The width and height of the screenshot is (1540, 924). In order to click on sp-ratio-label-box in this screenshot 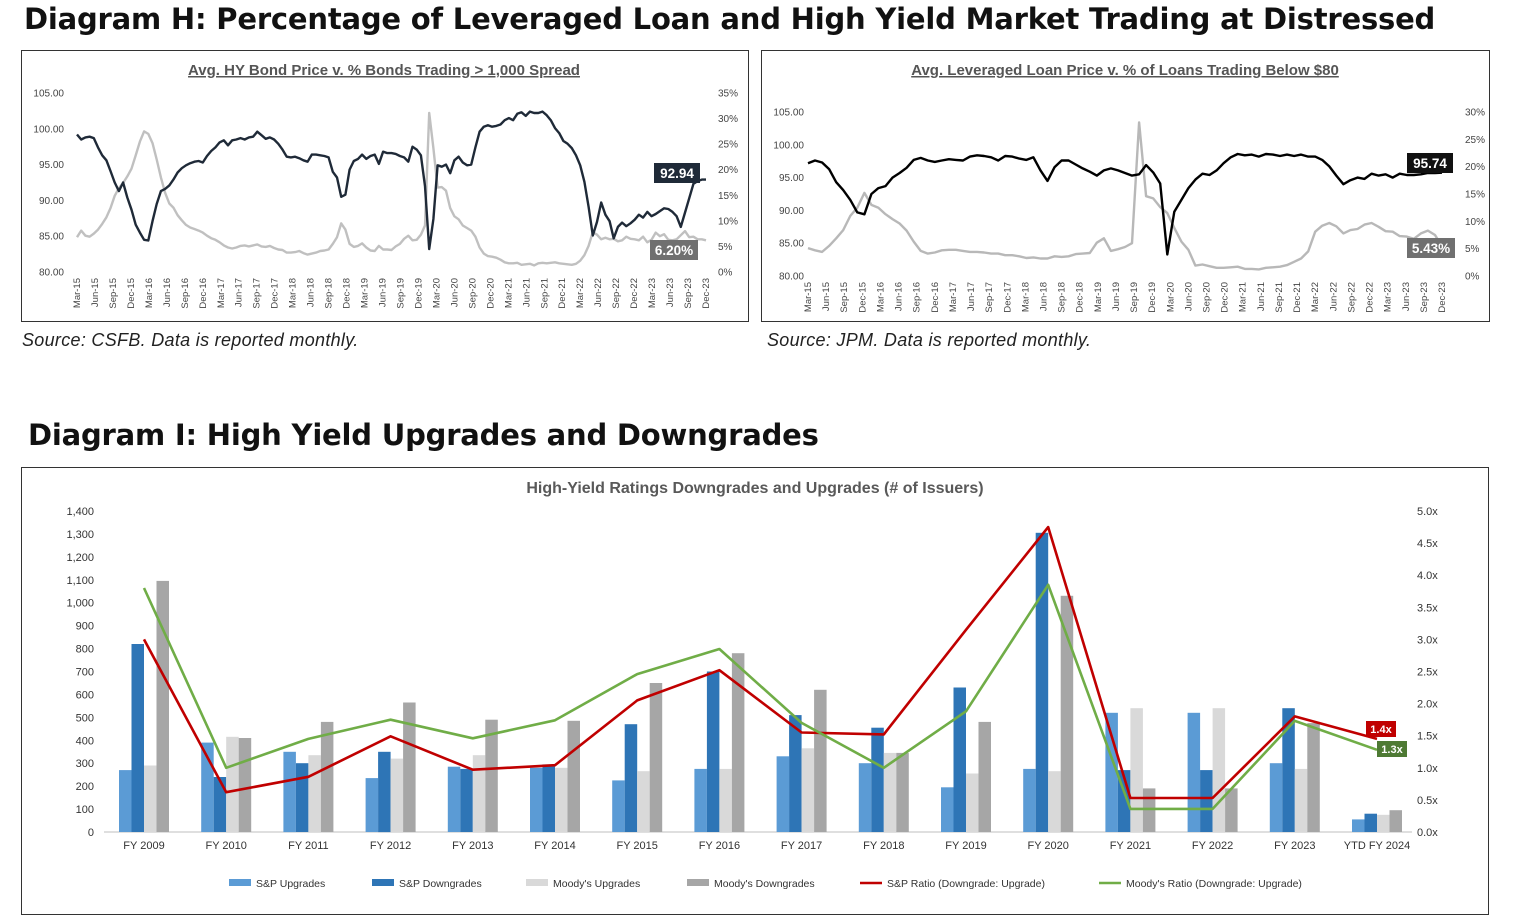, I will do `click(1381, 729)`.